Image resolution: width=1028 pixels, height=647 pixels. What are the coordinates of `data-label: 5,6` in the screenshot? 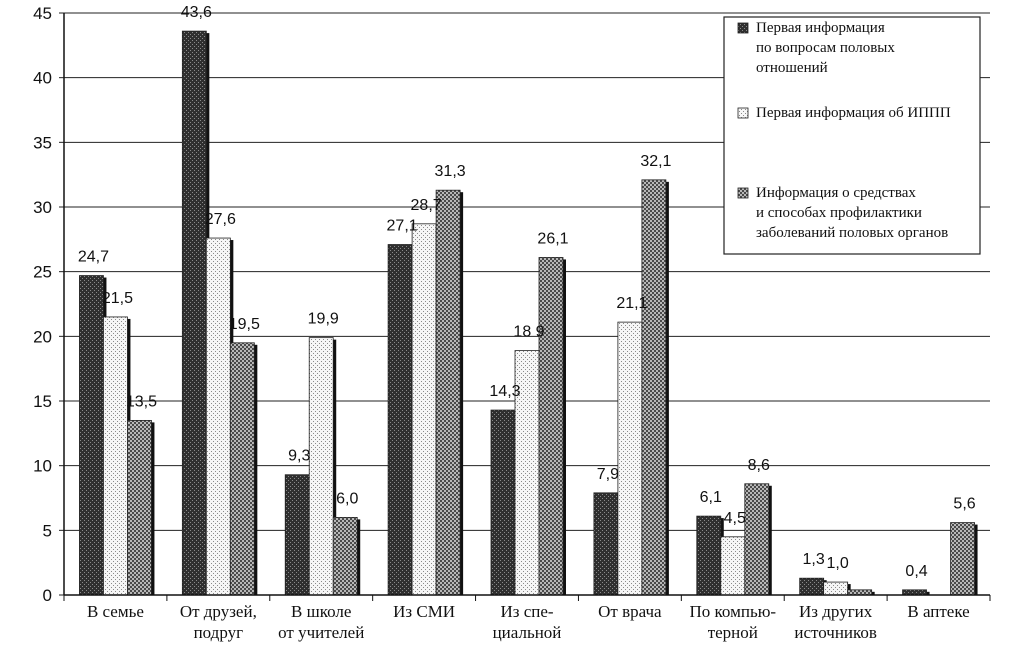 It's located at (964, 504).